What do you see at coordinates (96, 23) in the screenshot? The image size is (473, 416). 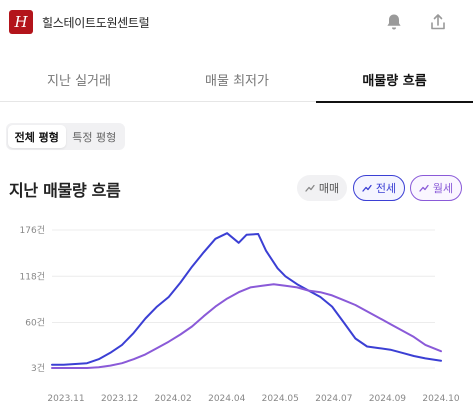 I see `site-title: 힐스테이트도원센트럴` at bounding box center [96, 23].